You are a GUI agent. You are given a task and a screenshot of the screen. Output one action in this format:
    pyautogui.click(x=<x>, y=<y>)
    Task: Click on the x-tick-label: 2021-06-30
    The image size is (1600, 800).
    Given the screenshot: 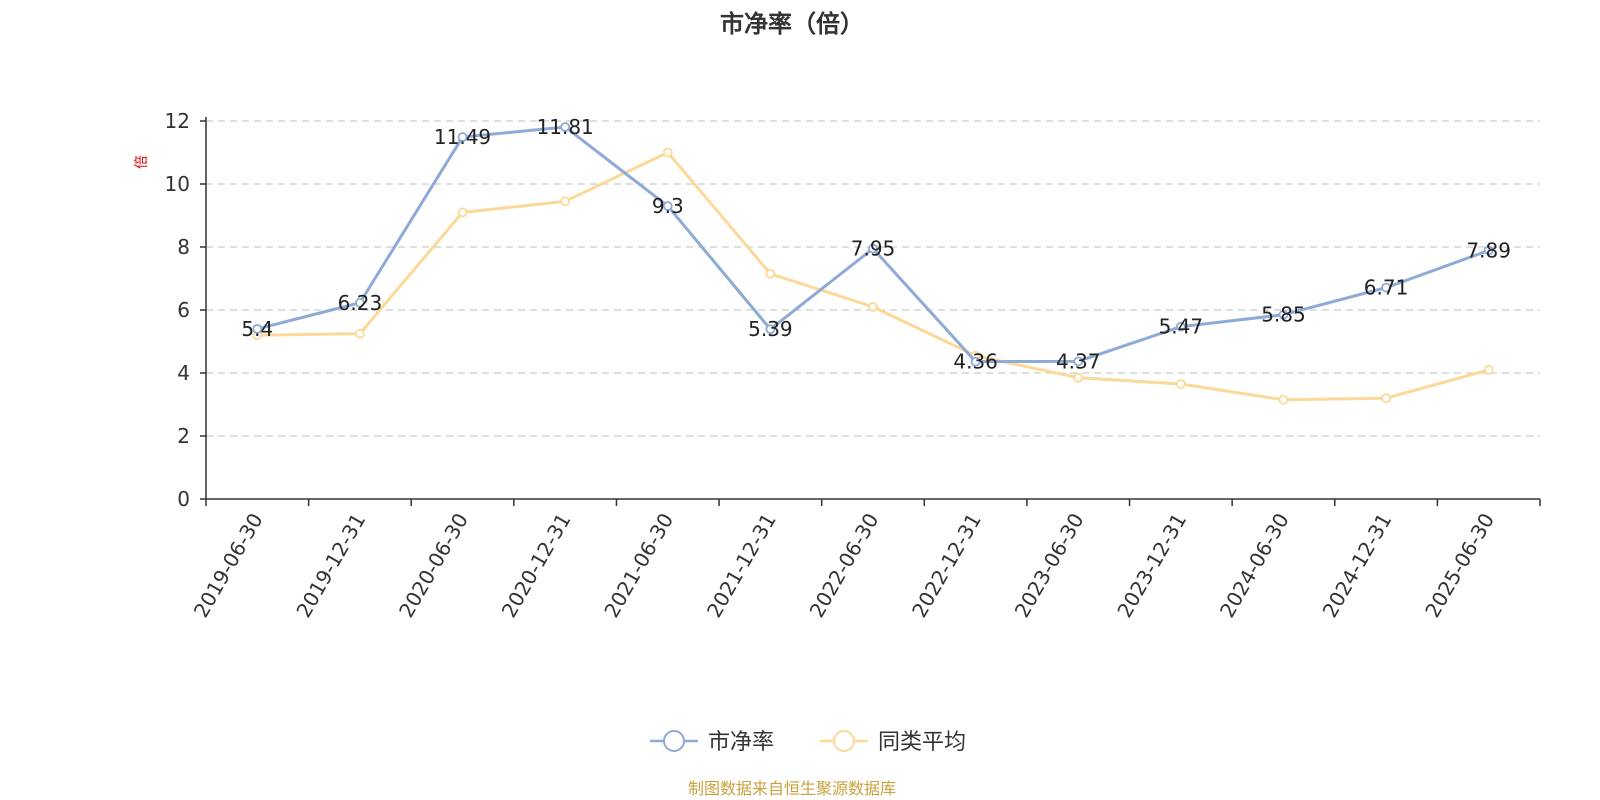 What is the action you would take?
    pyautogui.click(x=638, y=565)
    